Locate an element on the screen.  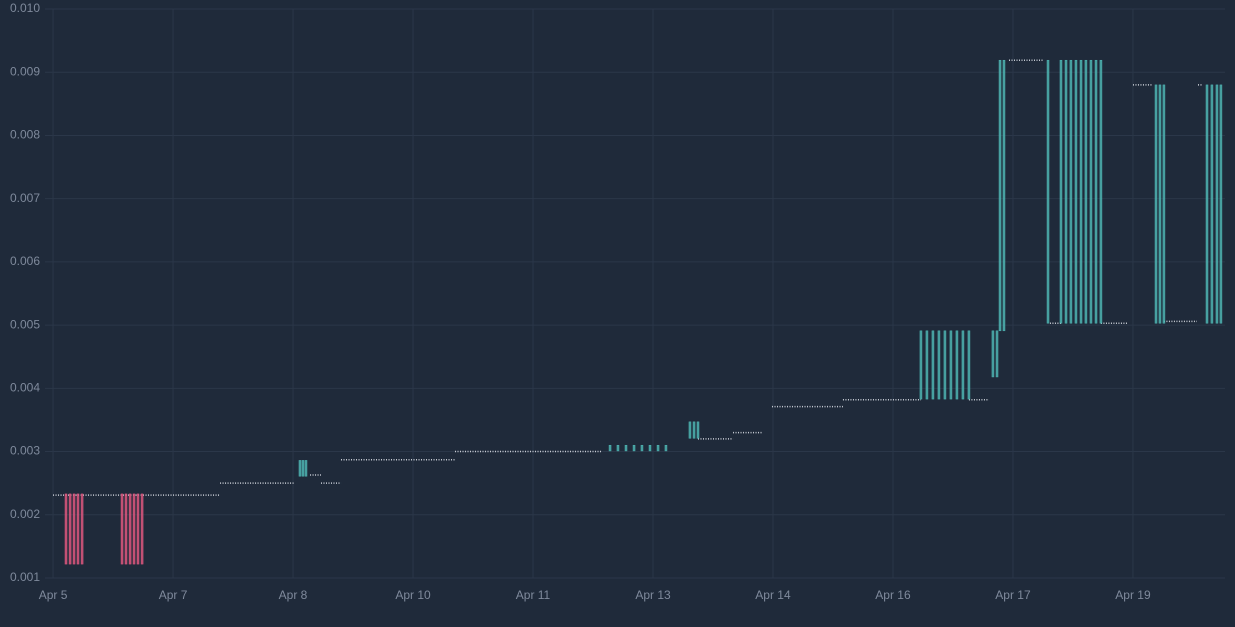
x-tick-label: Apr 10 is located at coordinates (413, 595).